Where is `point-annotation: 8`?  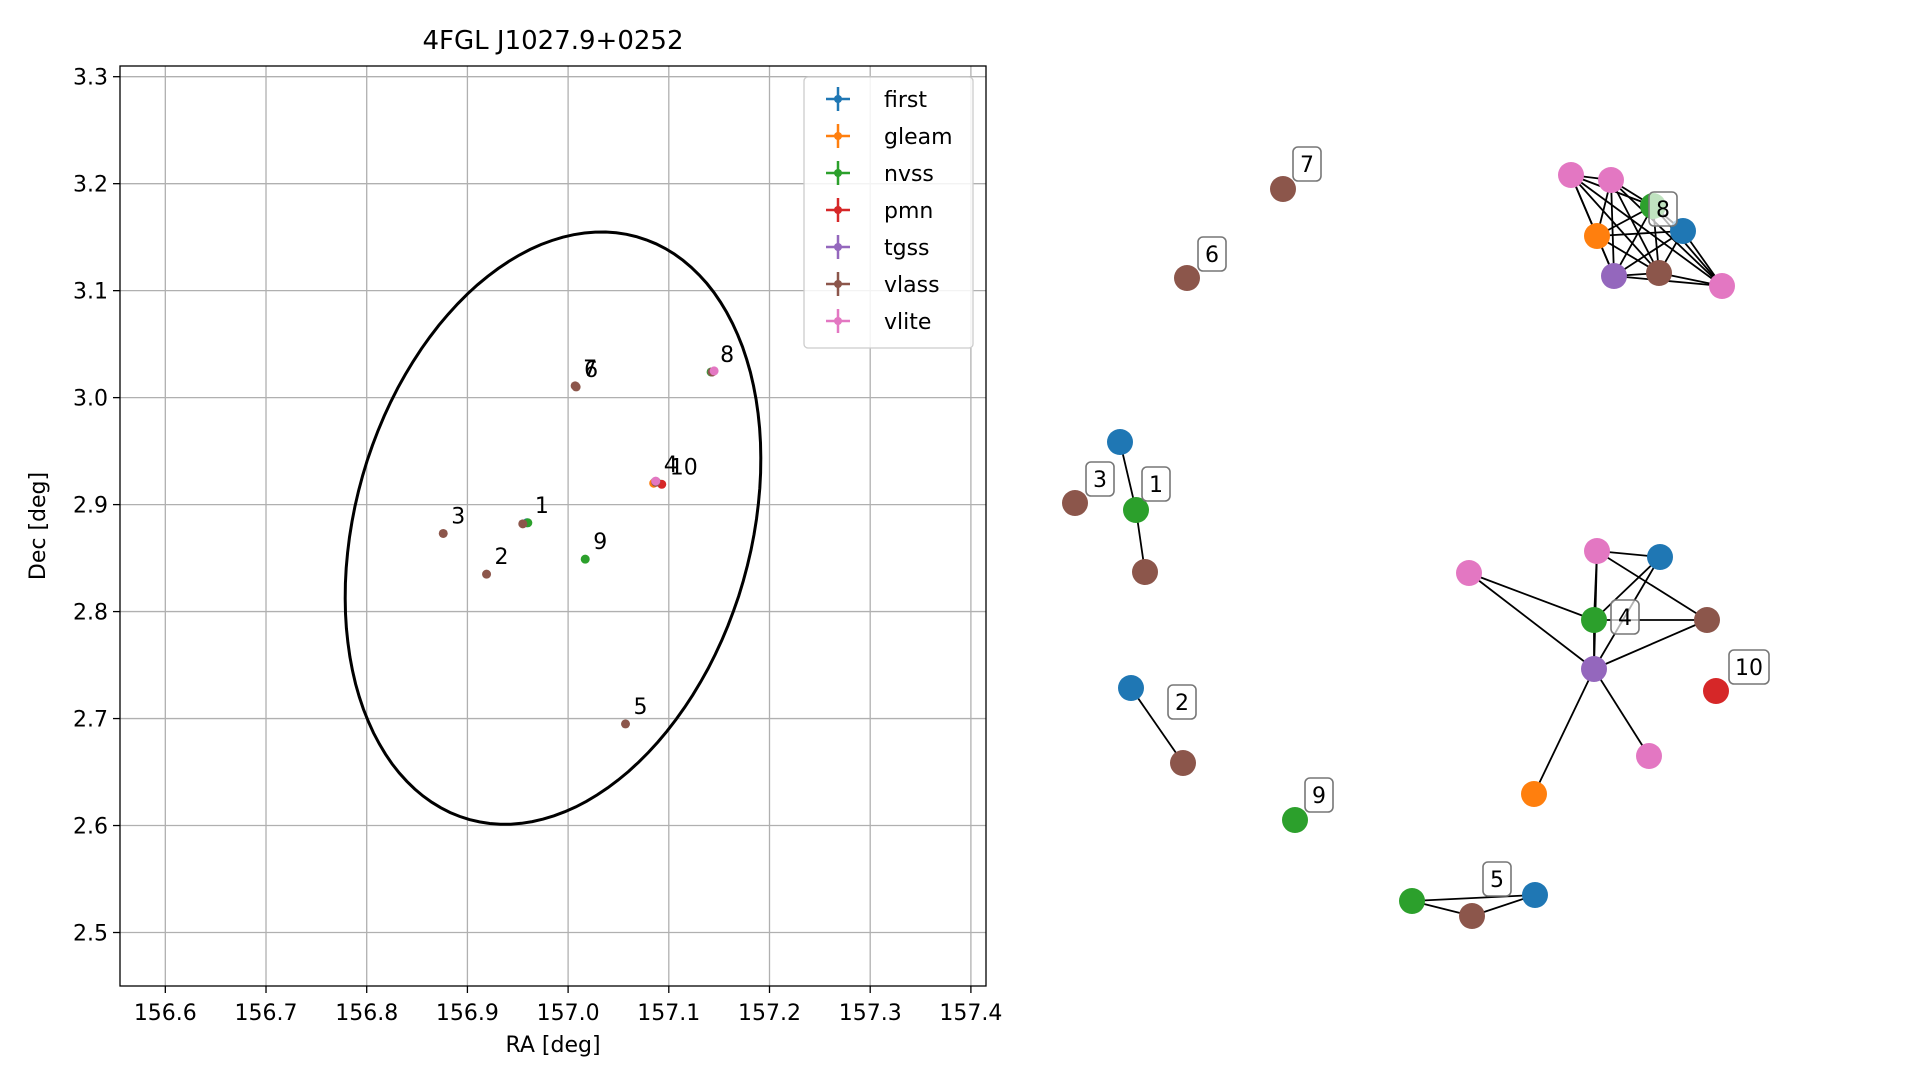 point-annotation: 8 is located at coordinates (727, 355).